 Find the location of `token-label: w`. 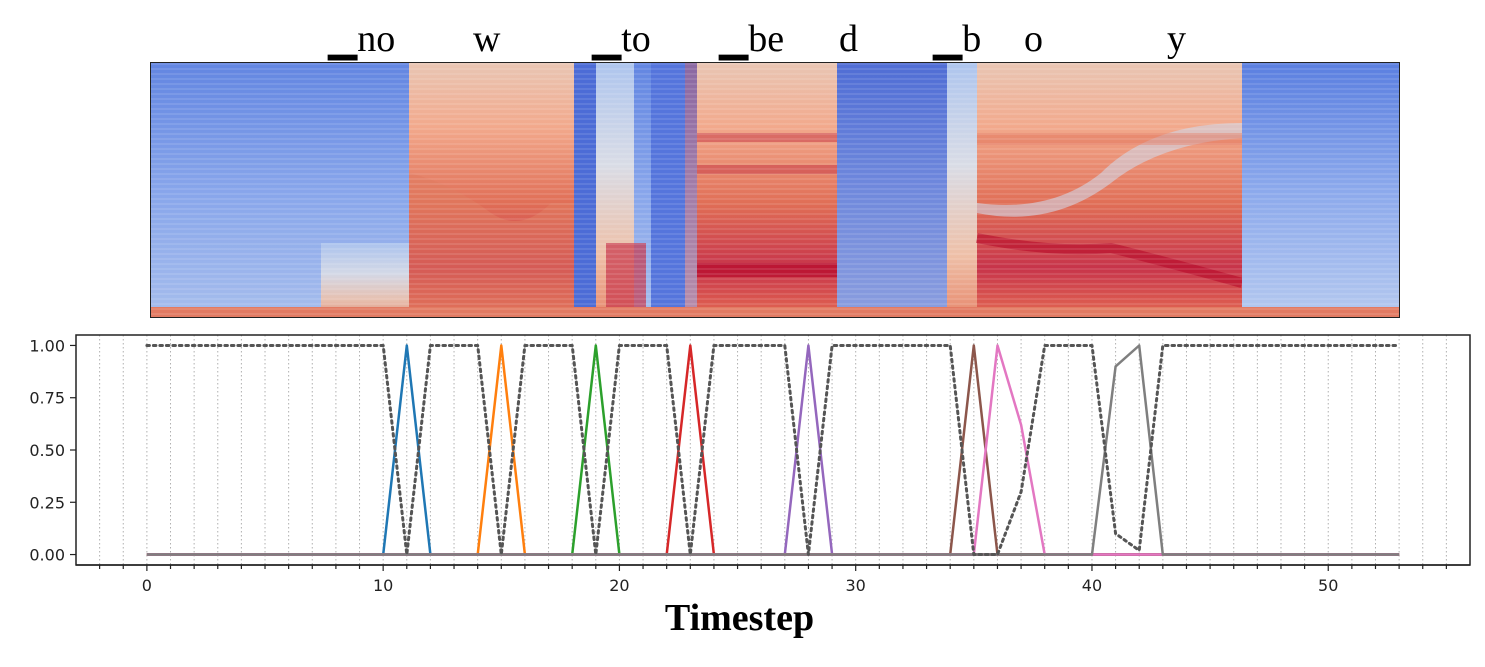

token-label: w is located at coordinates (487, 39).